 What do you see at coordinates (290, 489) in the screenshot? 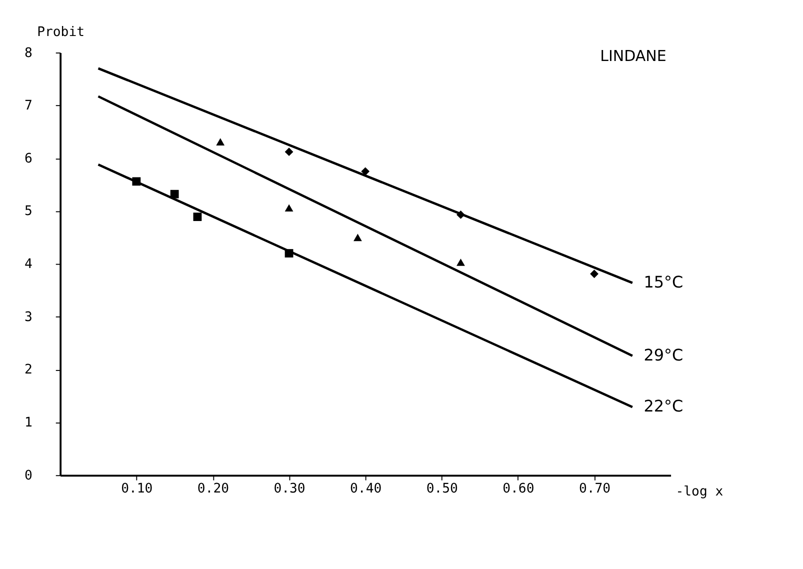
I see `x-tick-label: 0.30` at bounding box center [290, 489].